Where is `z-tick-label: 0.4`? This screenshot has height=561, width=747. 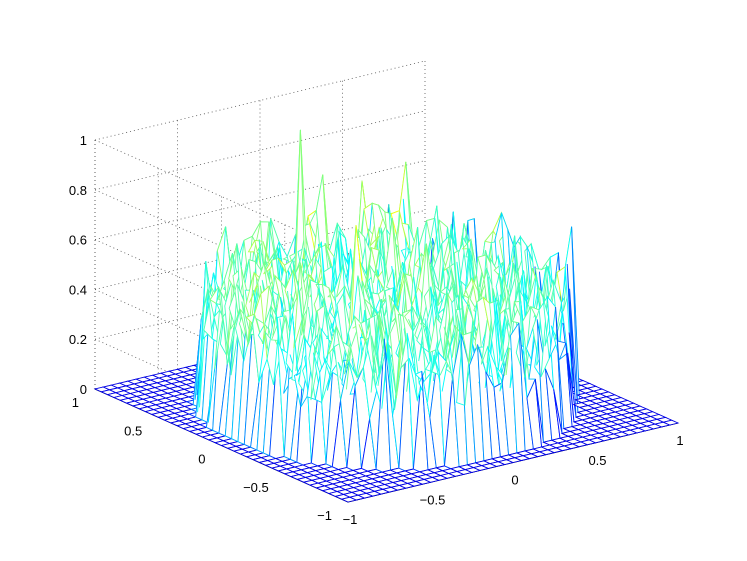
z-tick-label: 0.4 is located at coordinates (78, 289).